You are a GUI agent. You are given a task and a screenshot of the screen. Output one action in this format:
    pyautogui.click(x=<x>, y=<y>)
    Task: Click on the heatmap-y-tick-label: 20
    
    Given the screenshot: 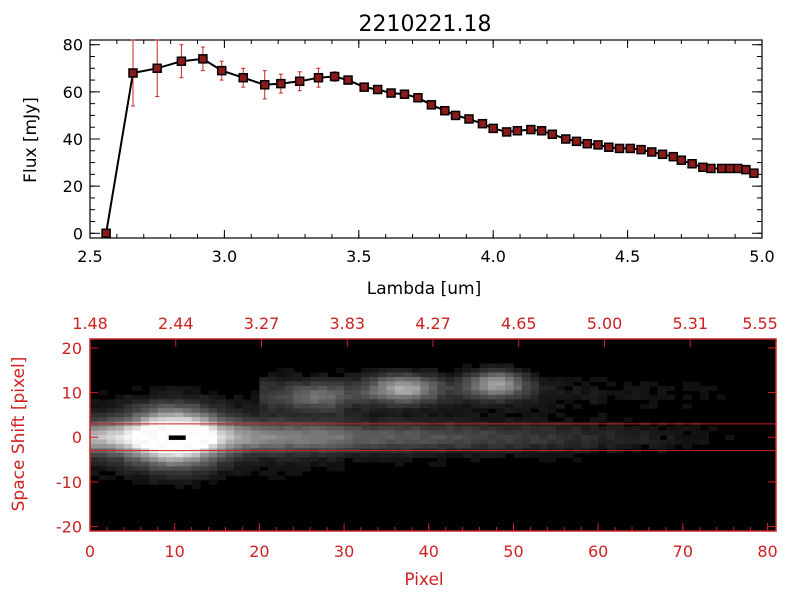 What is the action you would take?
    pyautogui.click(x=72, y=348)
    